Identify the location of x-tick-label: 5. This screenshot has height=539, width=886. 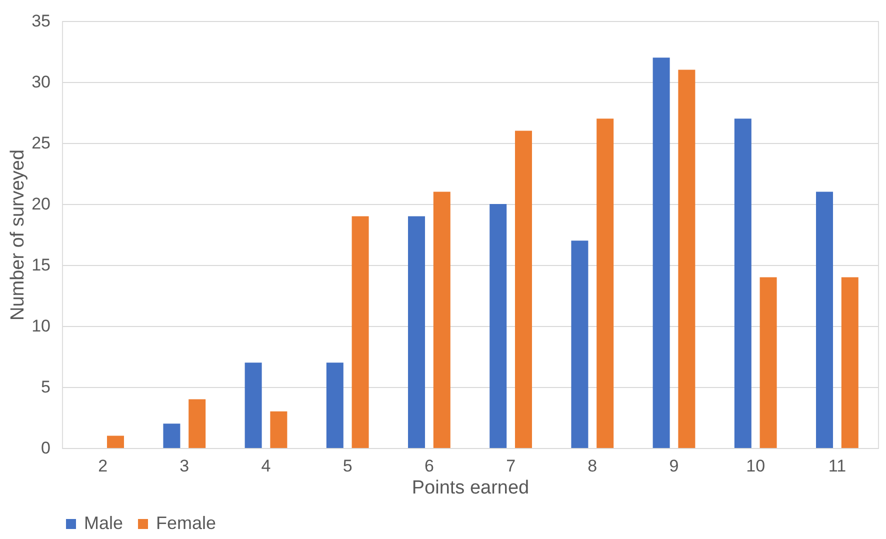
(347, 466).